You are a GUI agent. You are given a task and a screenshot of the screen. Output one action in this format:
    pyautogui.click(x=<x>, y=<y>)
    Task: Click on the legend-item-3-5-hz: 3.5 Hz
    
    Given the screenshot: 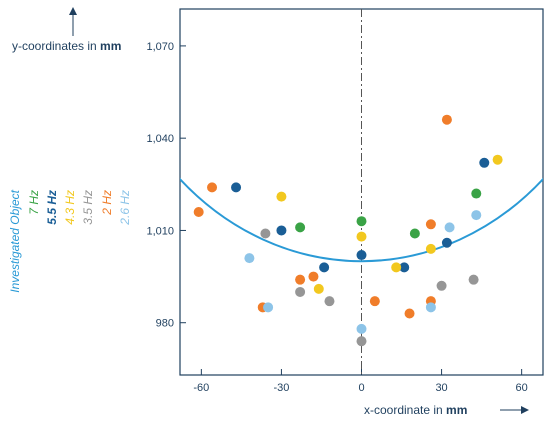 What is the action you would take?
    pyautogui.click(x=88, y=207)
    